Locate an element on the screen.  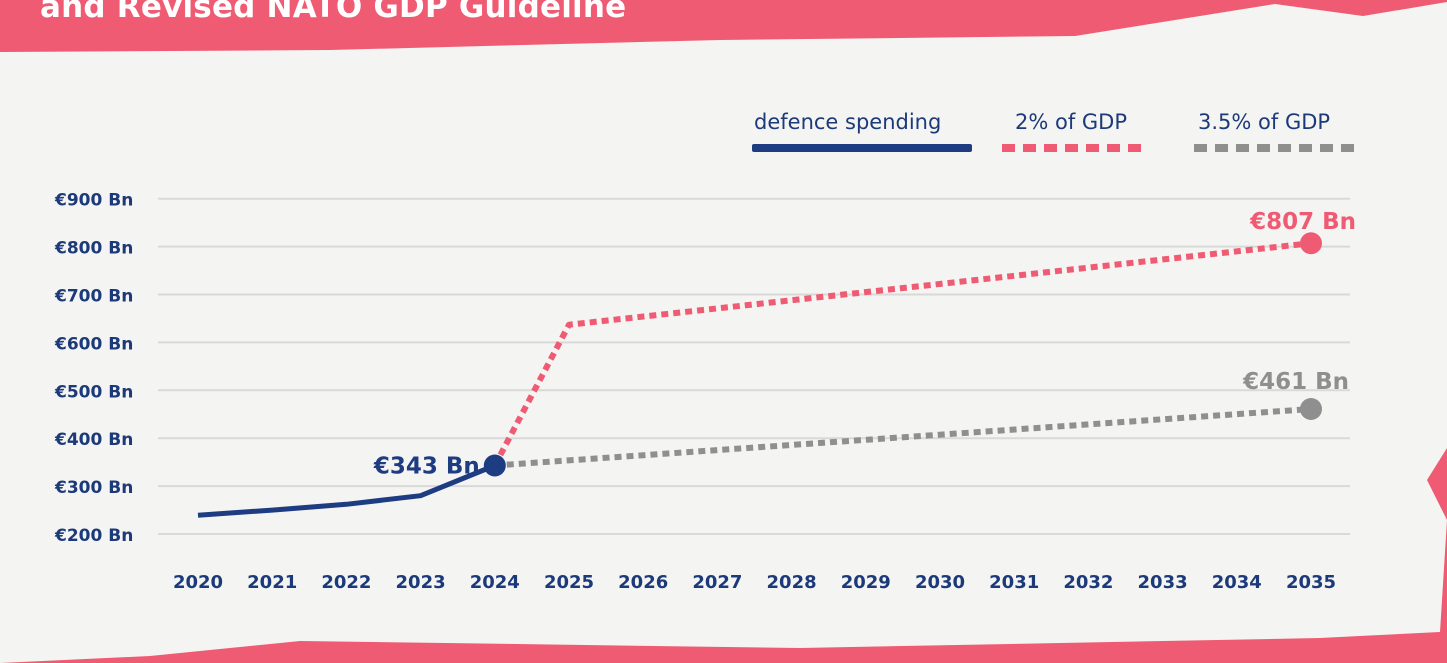
y-tick-label: €600 Bn is located at coordinates (93, 344).